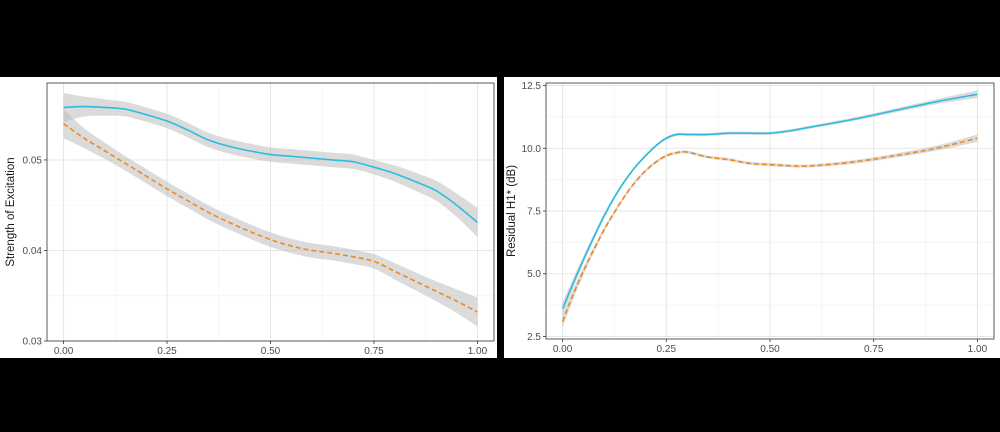 The width and height of the screenshot is (1000, 432). I want to click on right-y-axis-title: Residual H1* (dB), so click(512, 211).